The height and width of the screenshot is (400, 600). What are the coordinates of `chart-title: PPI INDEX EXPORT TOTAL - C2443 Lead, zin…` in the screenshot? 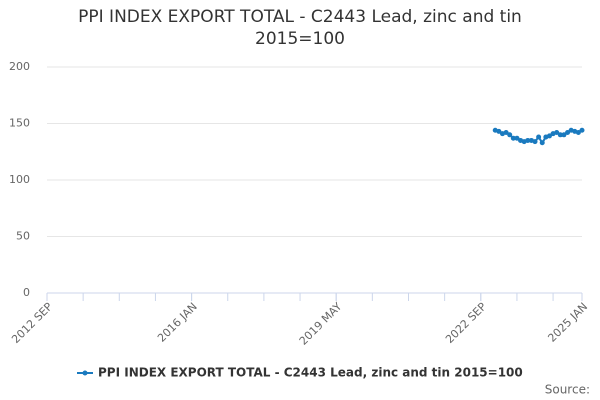 It's located at (300, 28).